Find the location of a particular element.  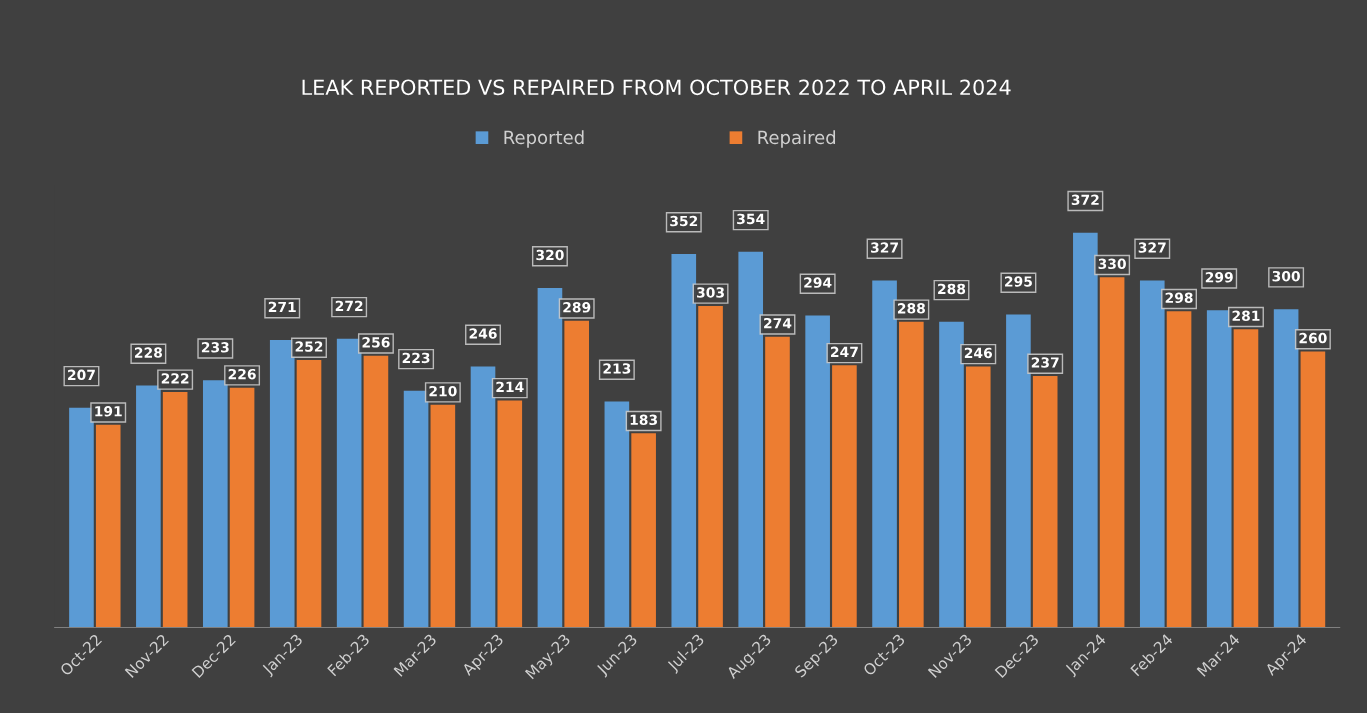

legend-label: Repaired is located at coordinates (797, 139).